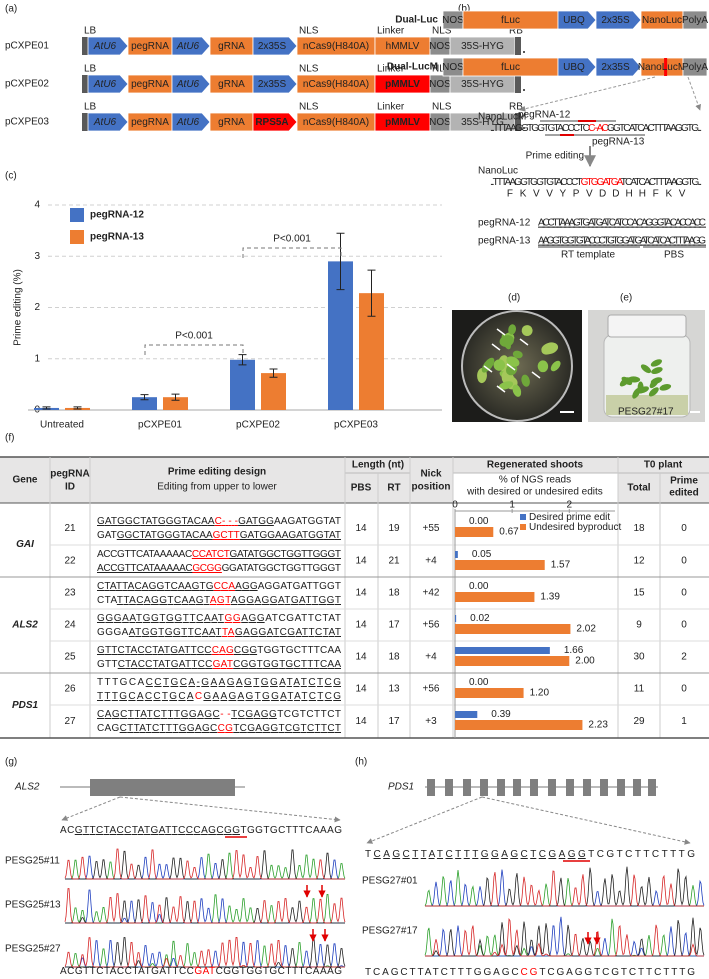 This screenshot has width=709, height=979. Describe the element at coordinates (535, 480) in the screenshot. I see `header: % of NGS reads` at that location.